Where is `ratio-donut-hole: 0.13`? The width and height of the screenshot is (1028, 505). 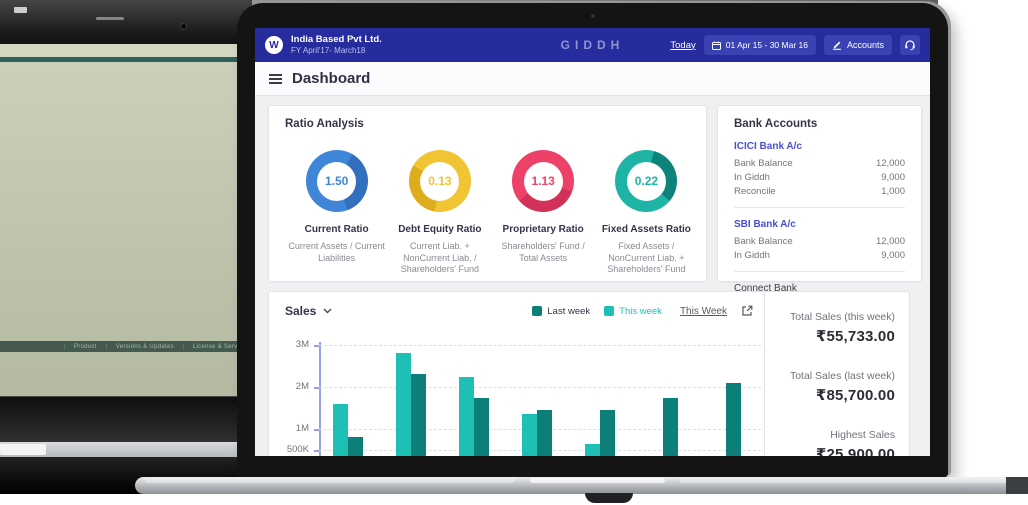 ratio-donut-hole: 0.13 is located at coordinates (440, 181).